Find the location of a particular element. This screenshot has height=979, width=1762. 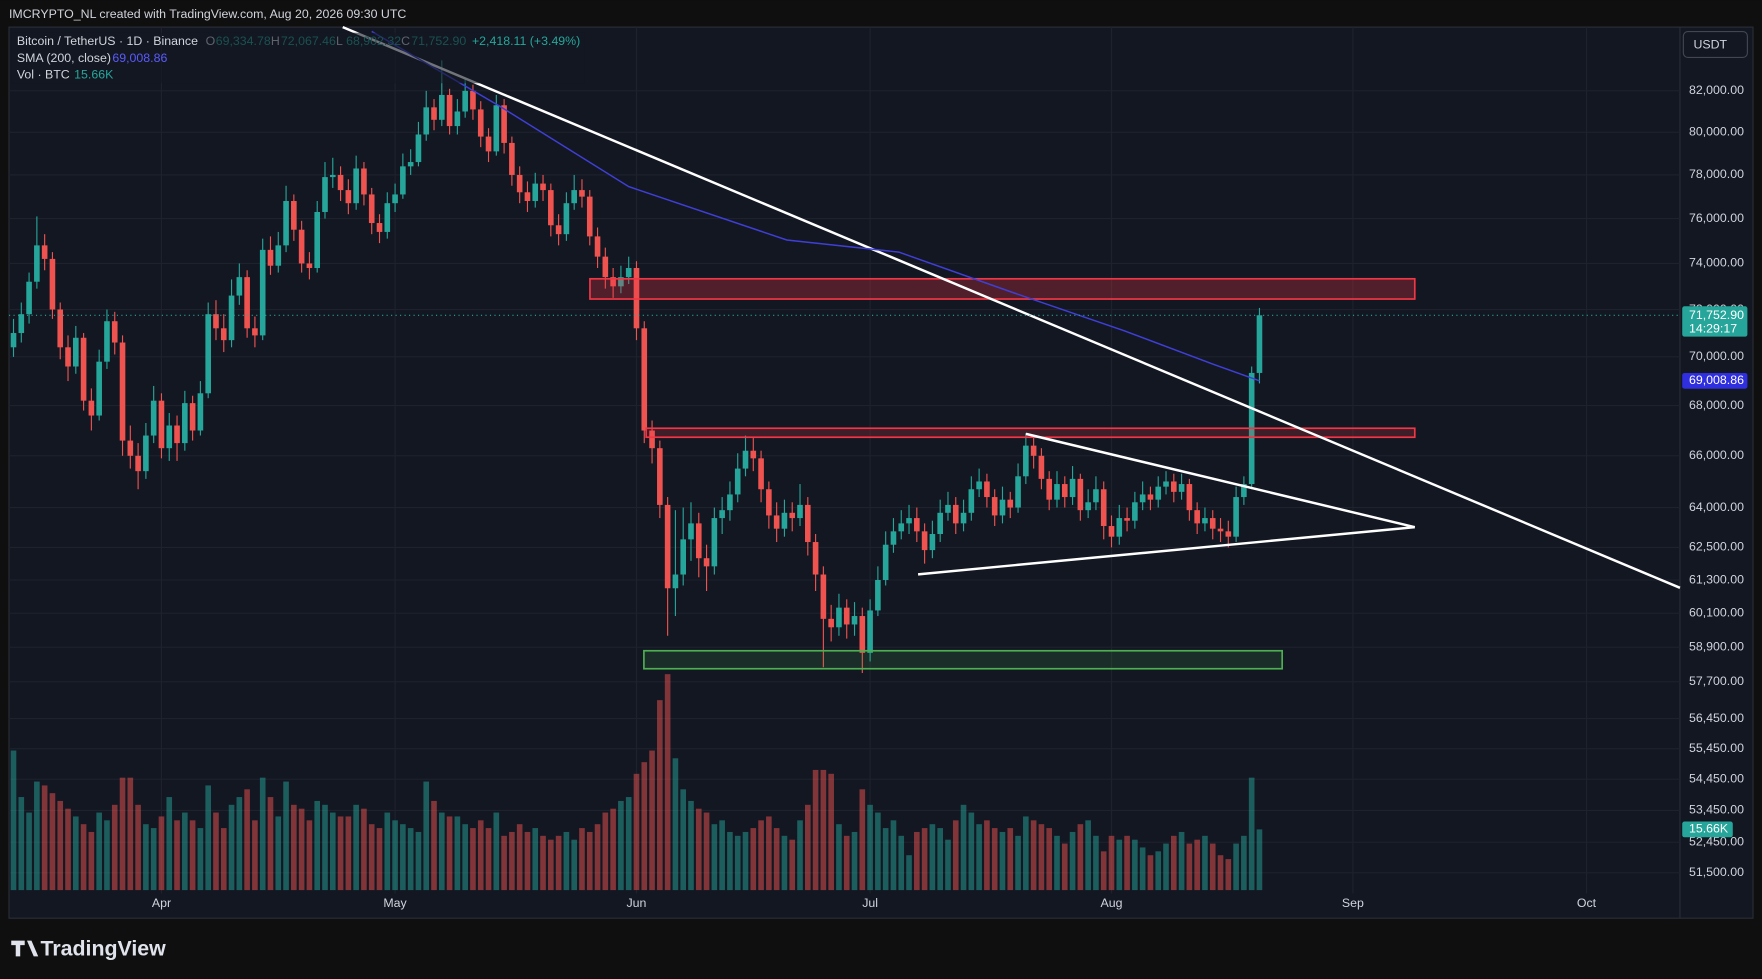

y-tick-label: 82,000.00 is located at coordinates (1716, 90).